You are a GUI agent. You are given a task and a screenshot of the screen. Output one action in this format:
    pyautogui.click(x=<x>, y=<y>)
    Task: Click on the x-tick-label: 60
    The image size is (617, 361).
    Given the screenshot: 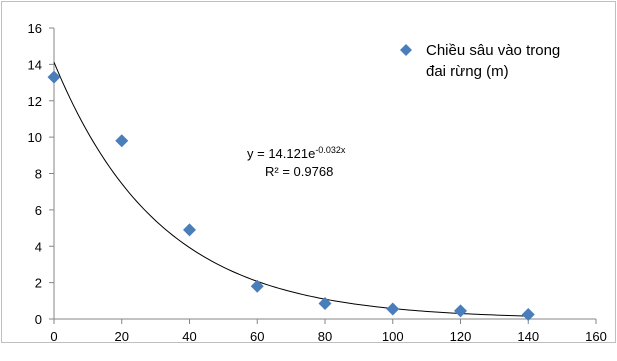 What is the action you would take?
    pyautogui.click(x=257, y=336)
    